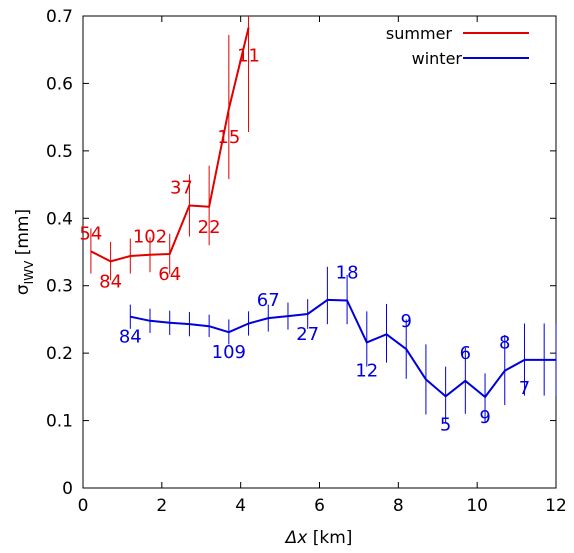 The image size is (574, 553). Describe the element at coordinates (67, 489) in the screenshot. I see `y-tick-label: 0` at that location.